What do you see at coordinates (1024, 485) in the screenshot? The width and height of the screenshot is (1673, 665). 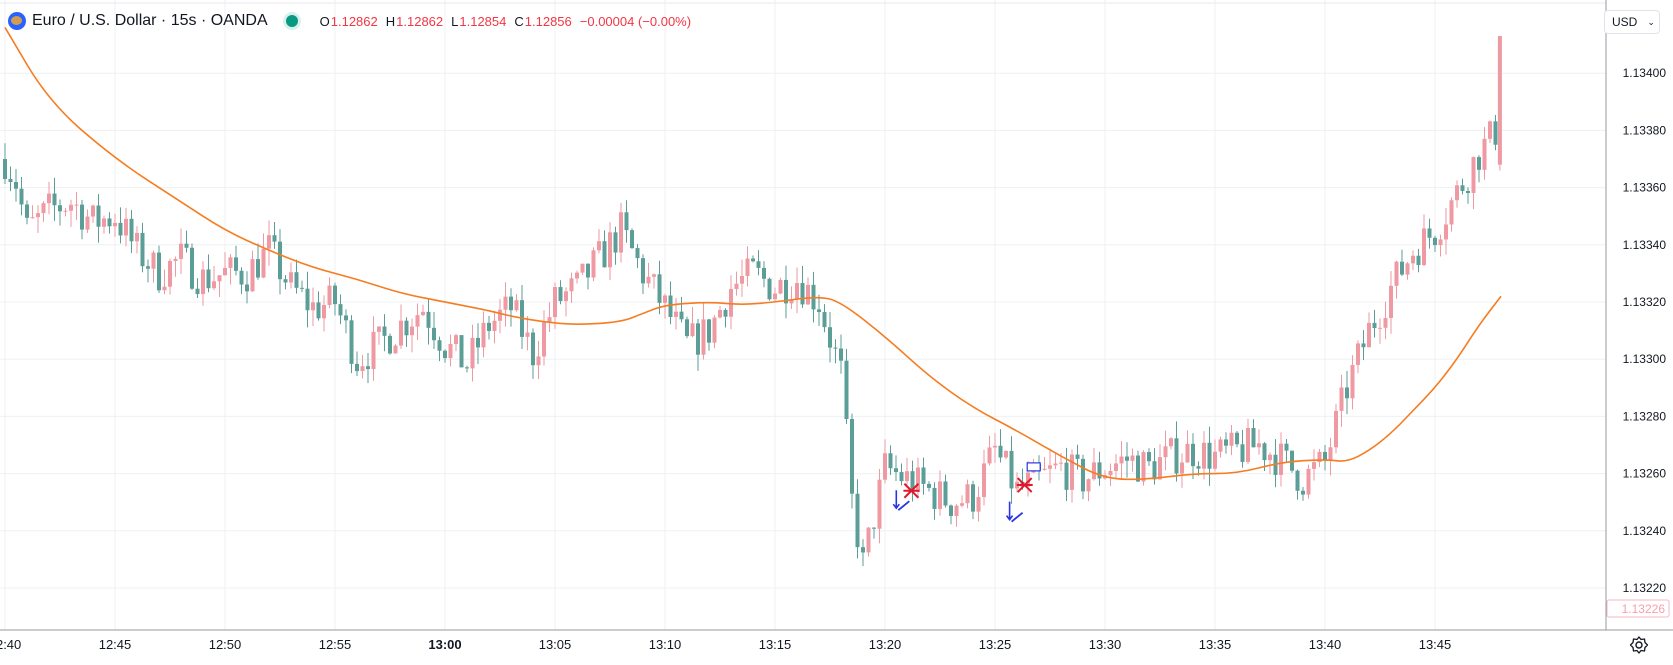 I see `cross-marker` at bounding box center [1024, 485].